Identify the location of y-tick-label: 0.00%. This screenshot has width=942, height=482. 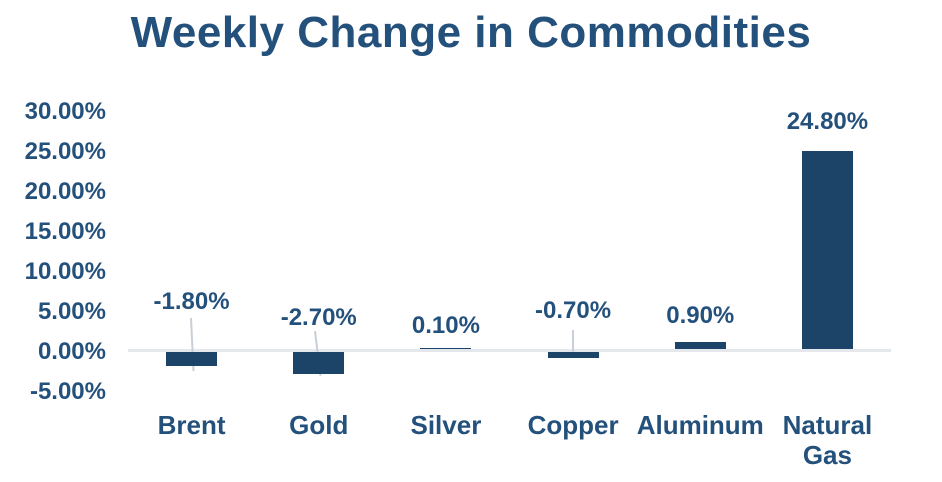
(71, 351).